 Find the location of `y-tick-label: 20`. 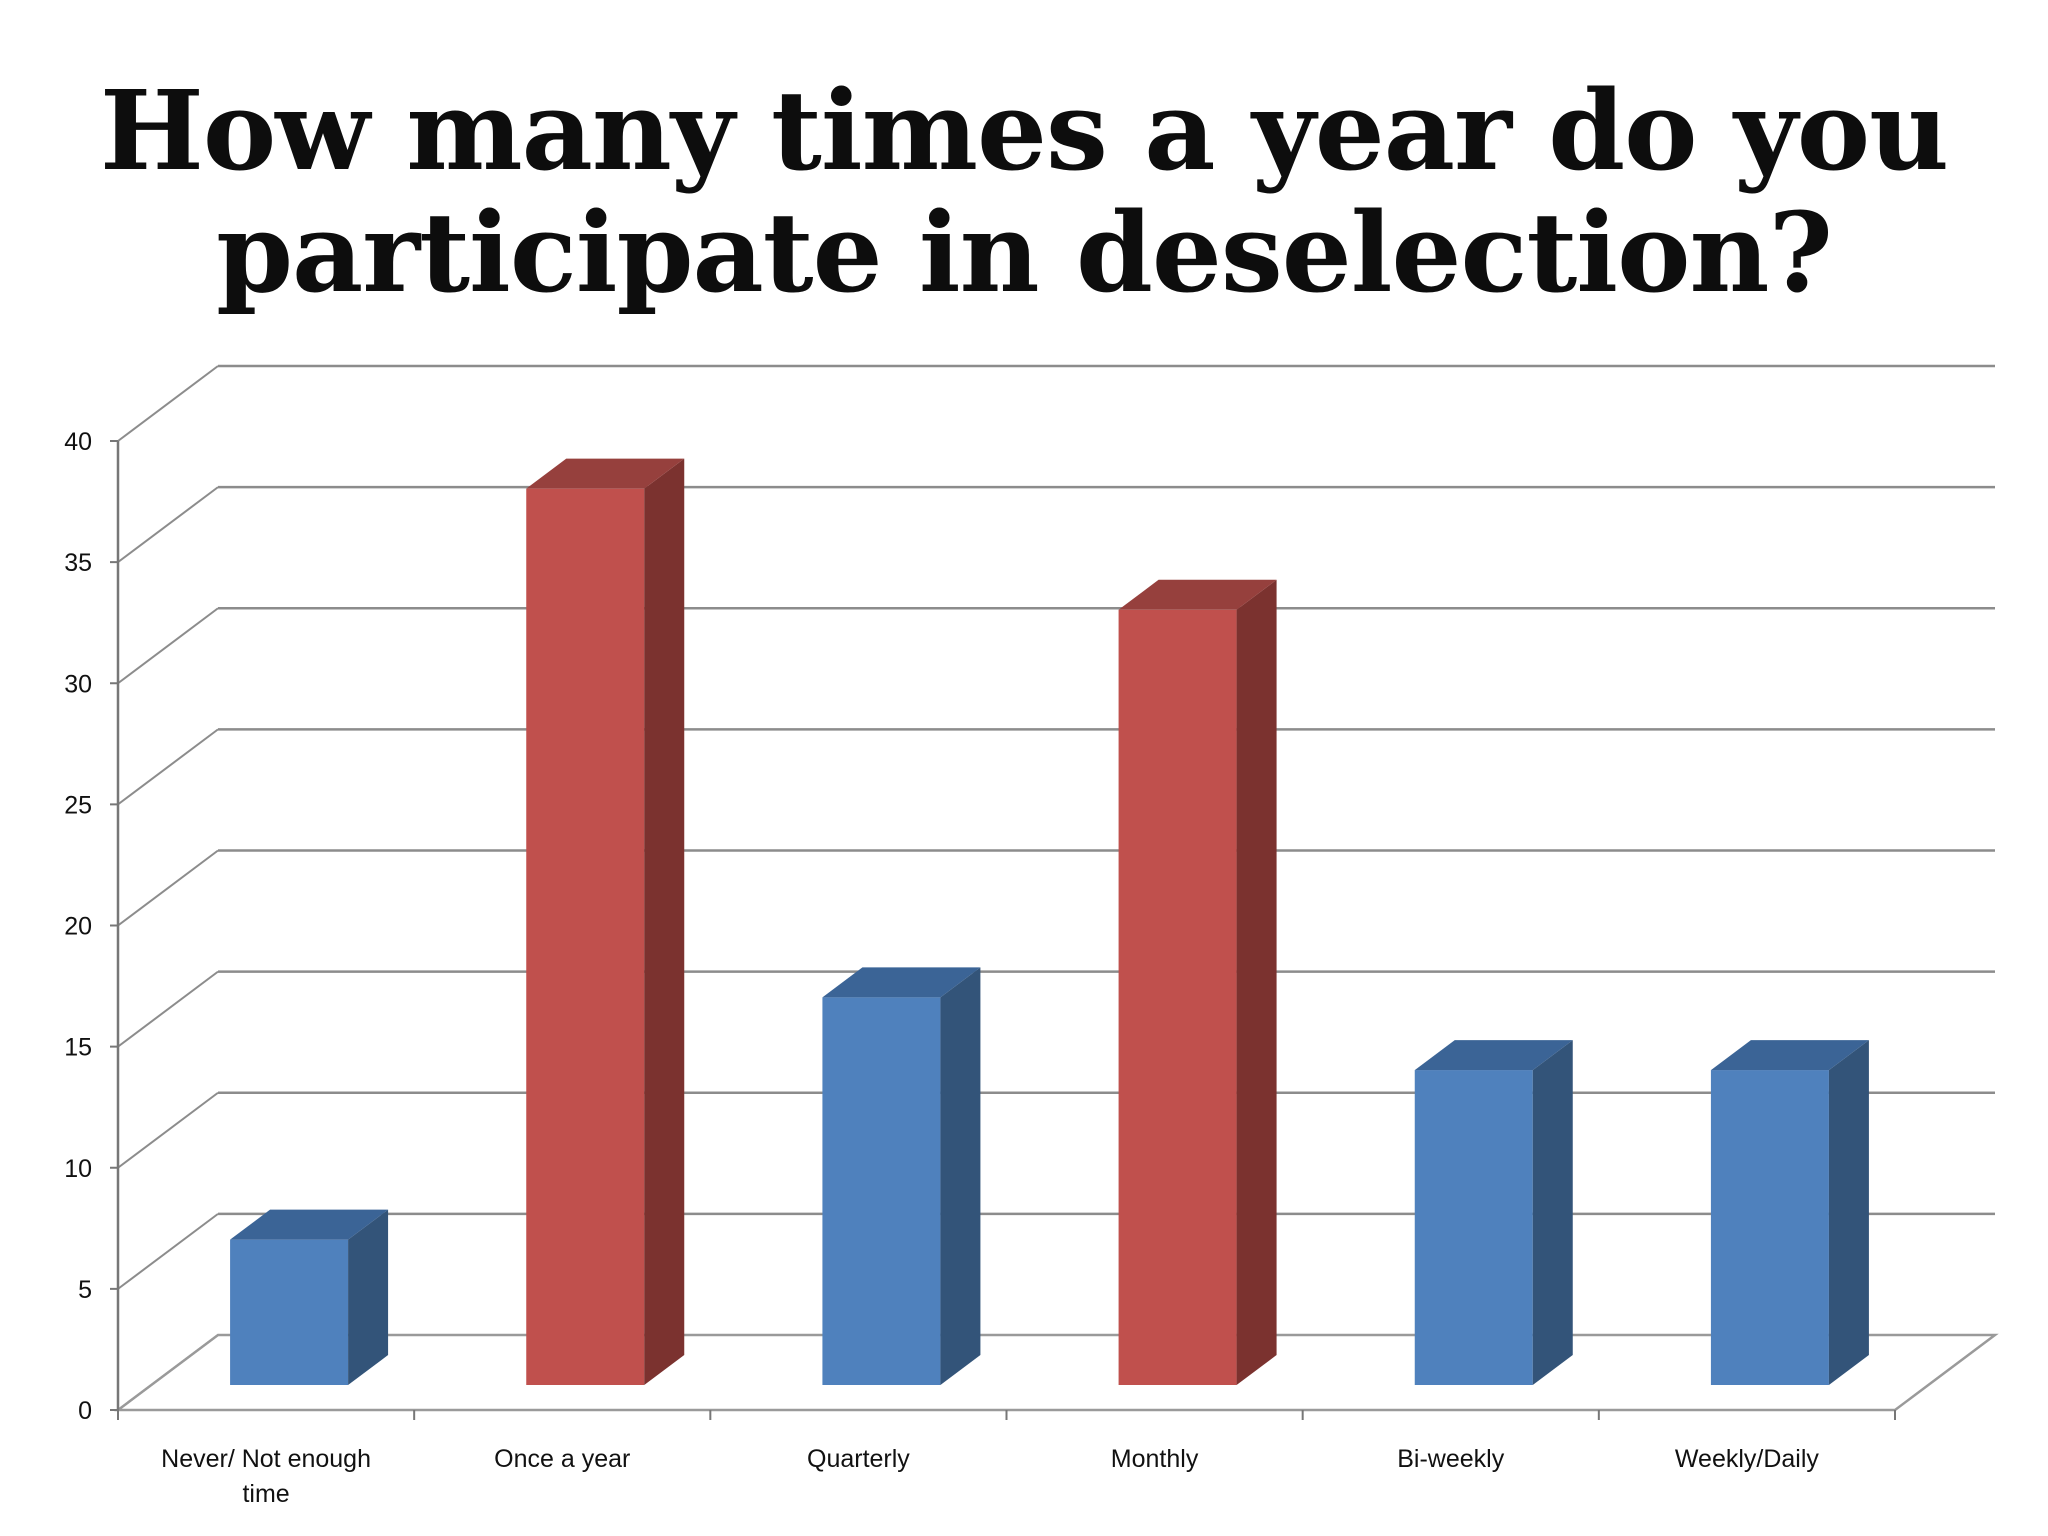

y-tick-label: 20 is located at coordinates (78, 927).